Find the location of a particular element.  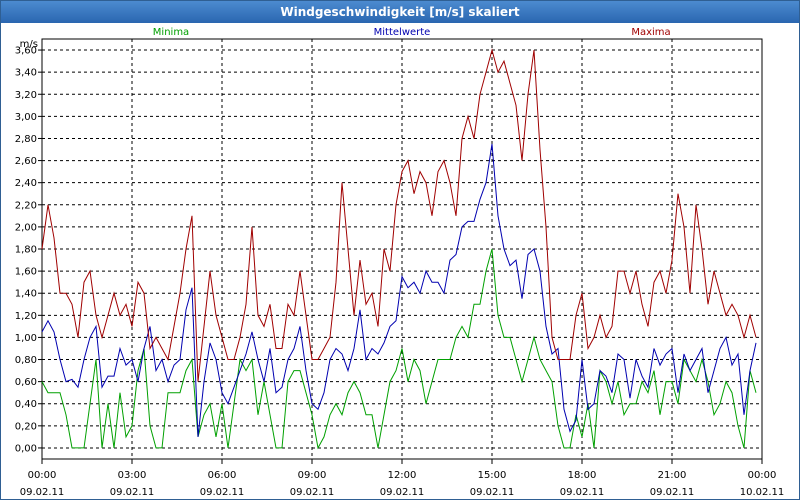

window-title: Windgeschwindigkeit [m/s] skaliert is located at coordinates (400, 12).